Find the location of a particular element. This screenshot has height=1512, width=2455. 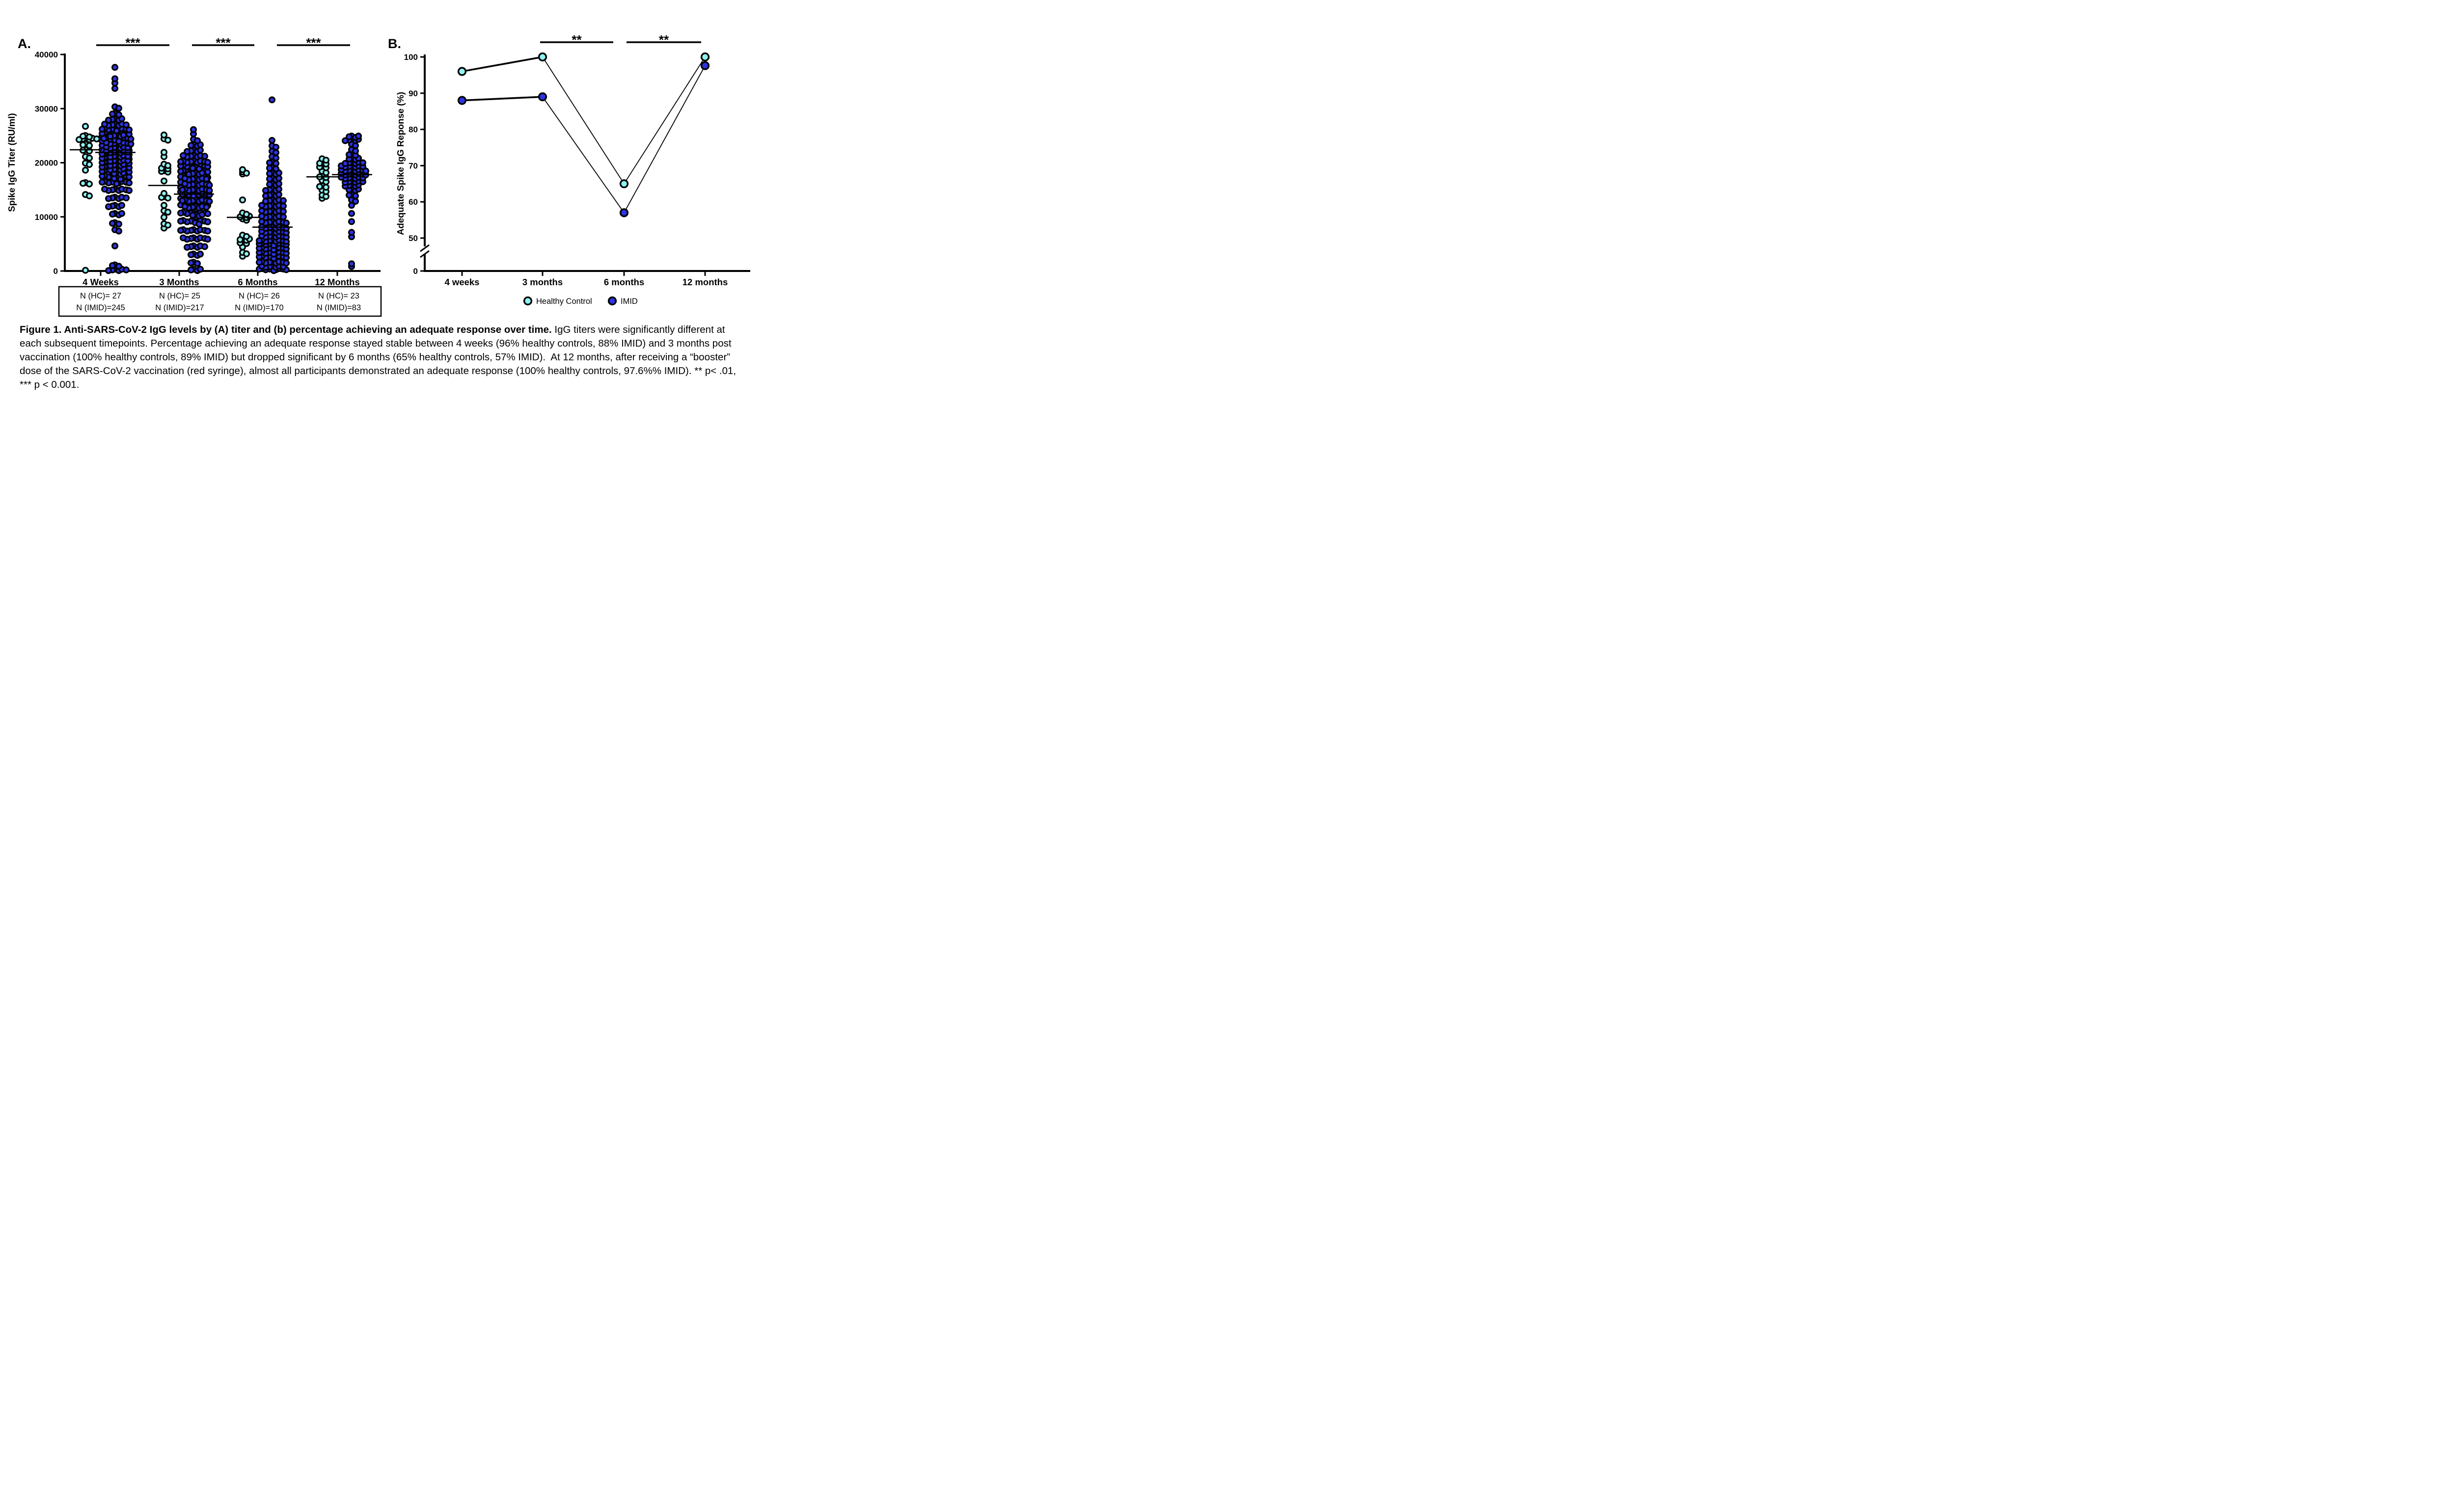

panel-b-legend: Healthy Control IMID is located at coordinates (580, 301).